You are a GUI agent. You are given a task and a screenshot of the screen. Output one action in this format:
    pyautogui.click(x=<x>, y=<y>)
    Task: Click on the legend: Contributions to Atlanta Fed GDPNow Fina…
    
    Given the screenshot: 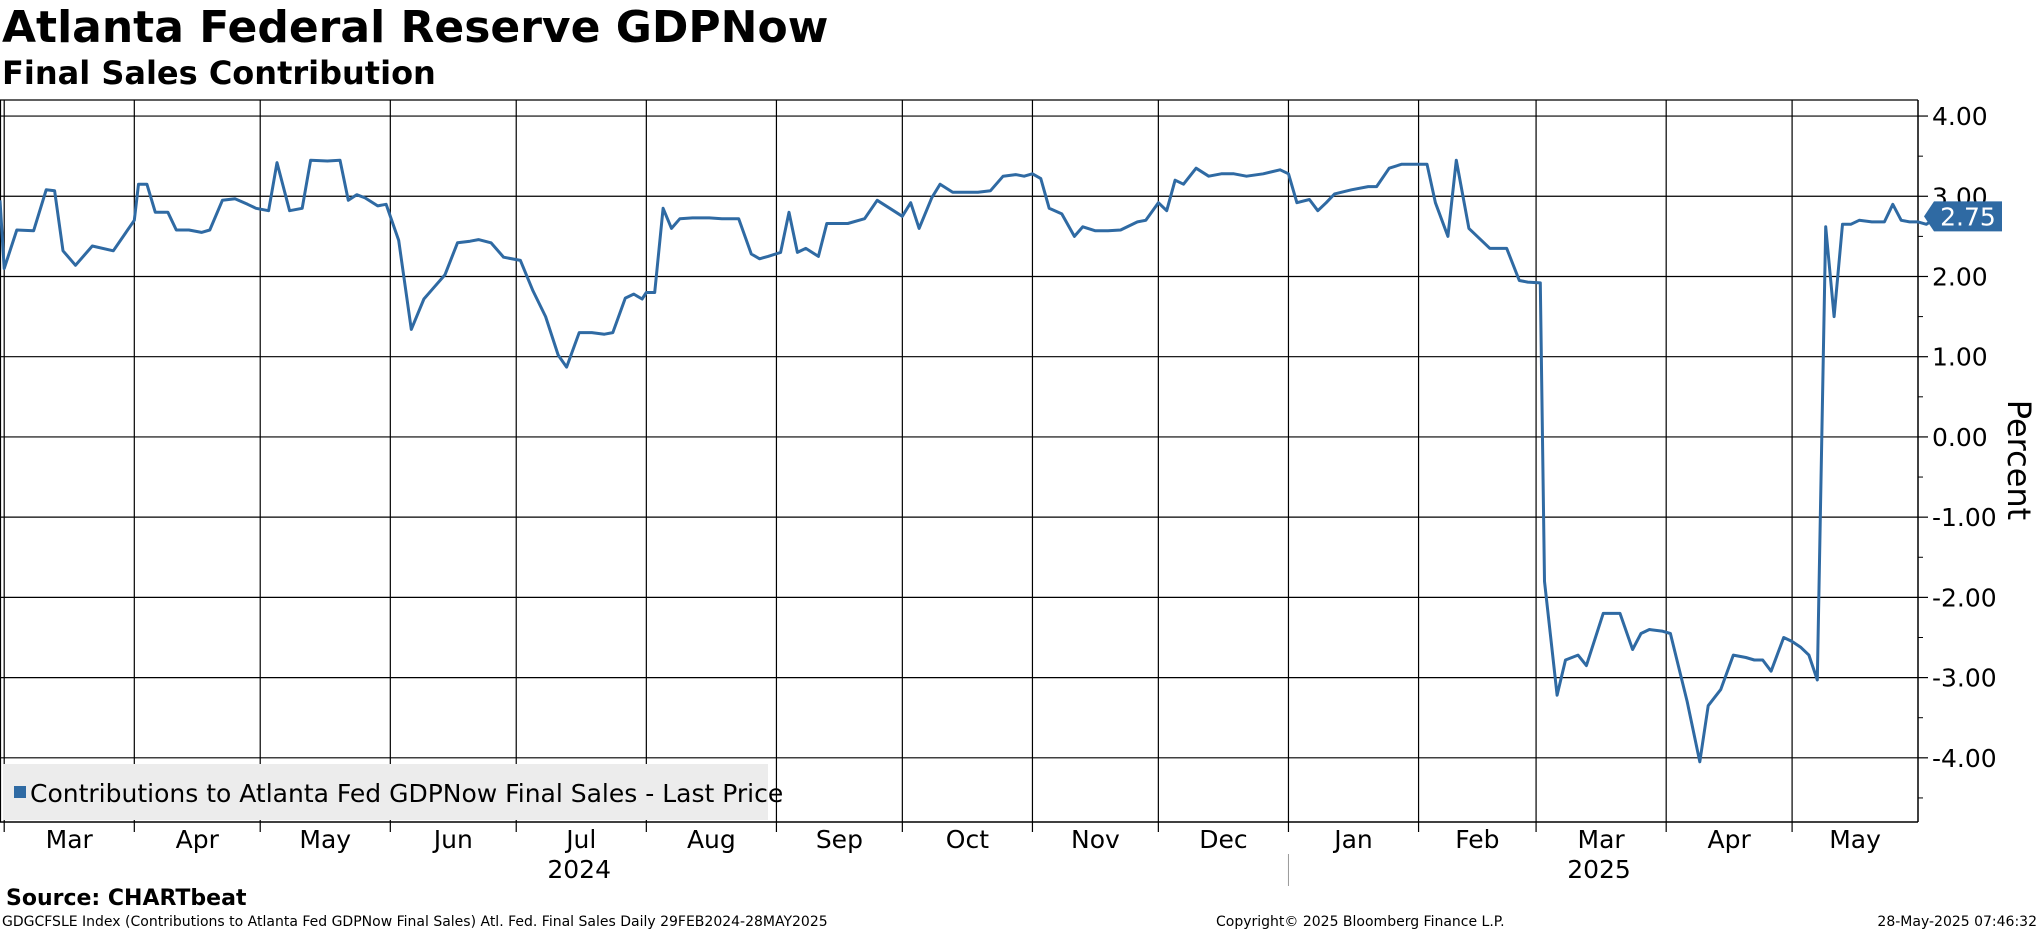 What is the action you would take?
    pyautogui.click(x=393, y=792)
    